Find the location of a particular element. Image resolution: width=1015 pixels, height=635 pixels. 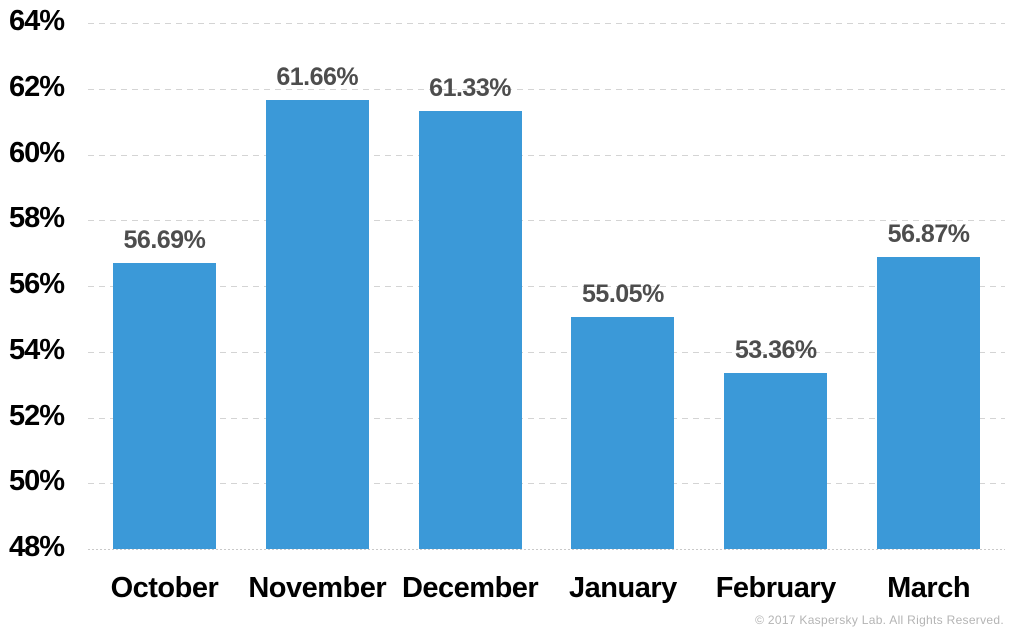

bar-value-label: 61.33% is located at coordinates (470, 87).